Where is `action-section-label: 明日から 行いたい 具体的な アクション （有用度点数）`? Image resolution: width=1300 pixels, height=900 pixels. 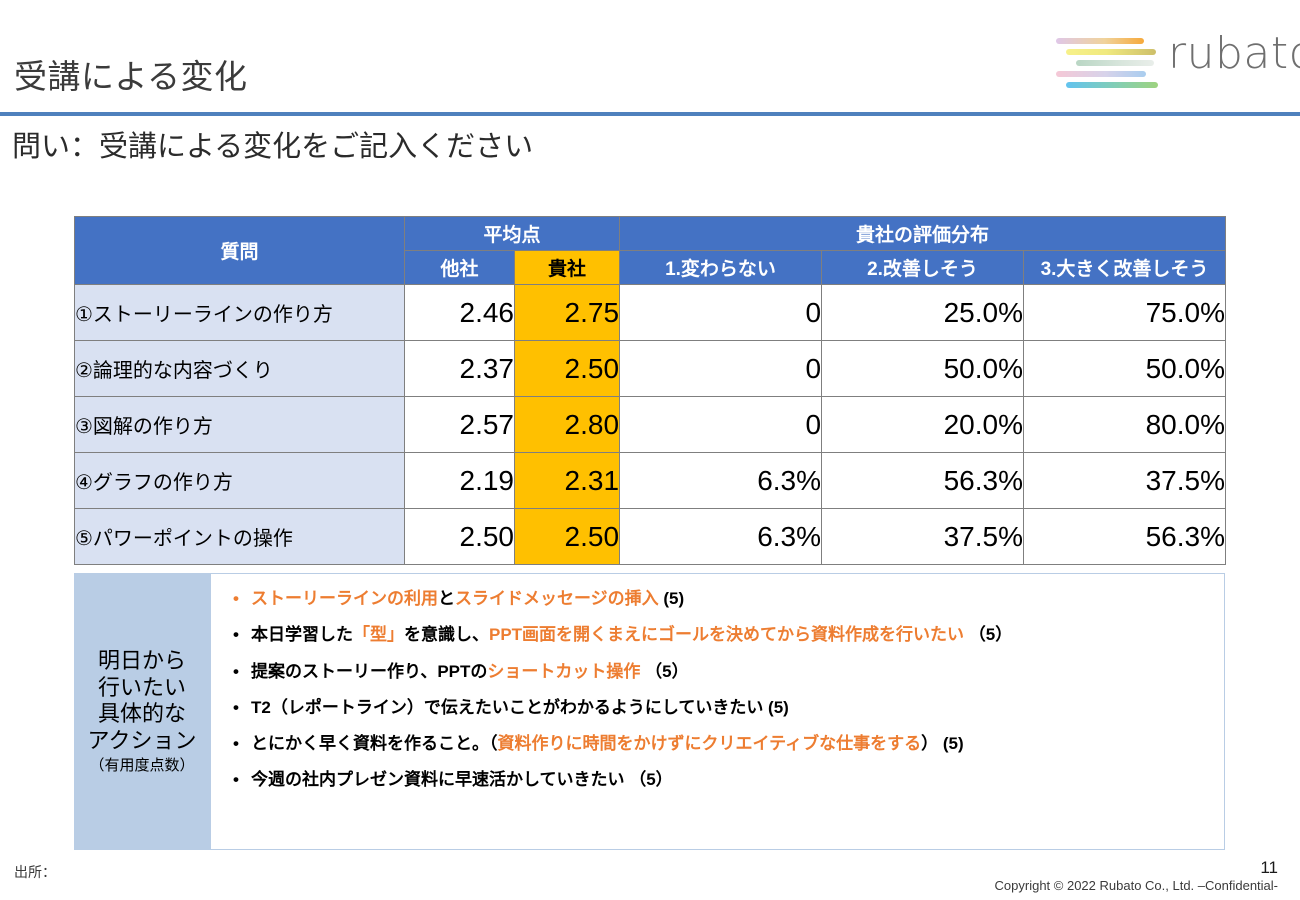 action-section-label: 明日から 行いたい 具体的な アクション （有用度点数） is located at coordinates (142, 711).